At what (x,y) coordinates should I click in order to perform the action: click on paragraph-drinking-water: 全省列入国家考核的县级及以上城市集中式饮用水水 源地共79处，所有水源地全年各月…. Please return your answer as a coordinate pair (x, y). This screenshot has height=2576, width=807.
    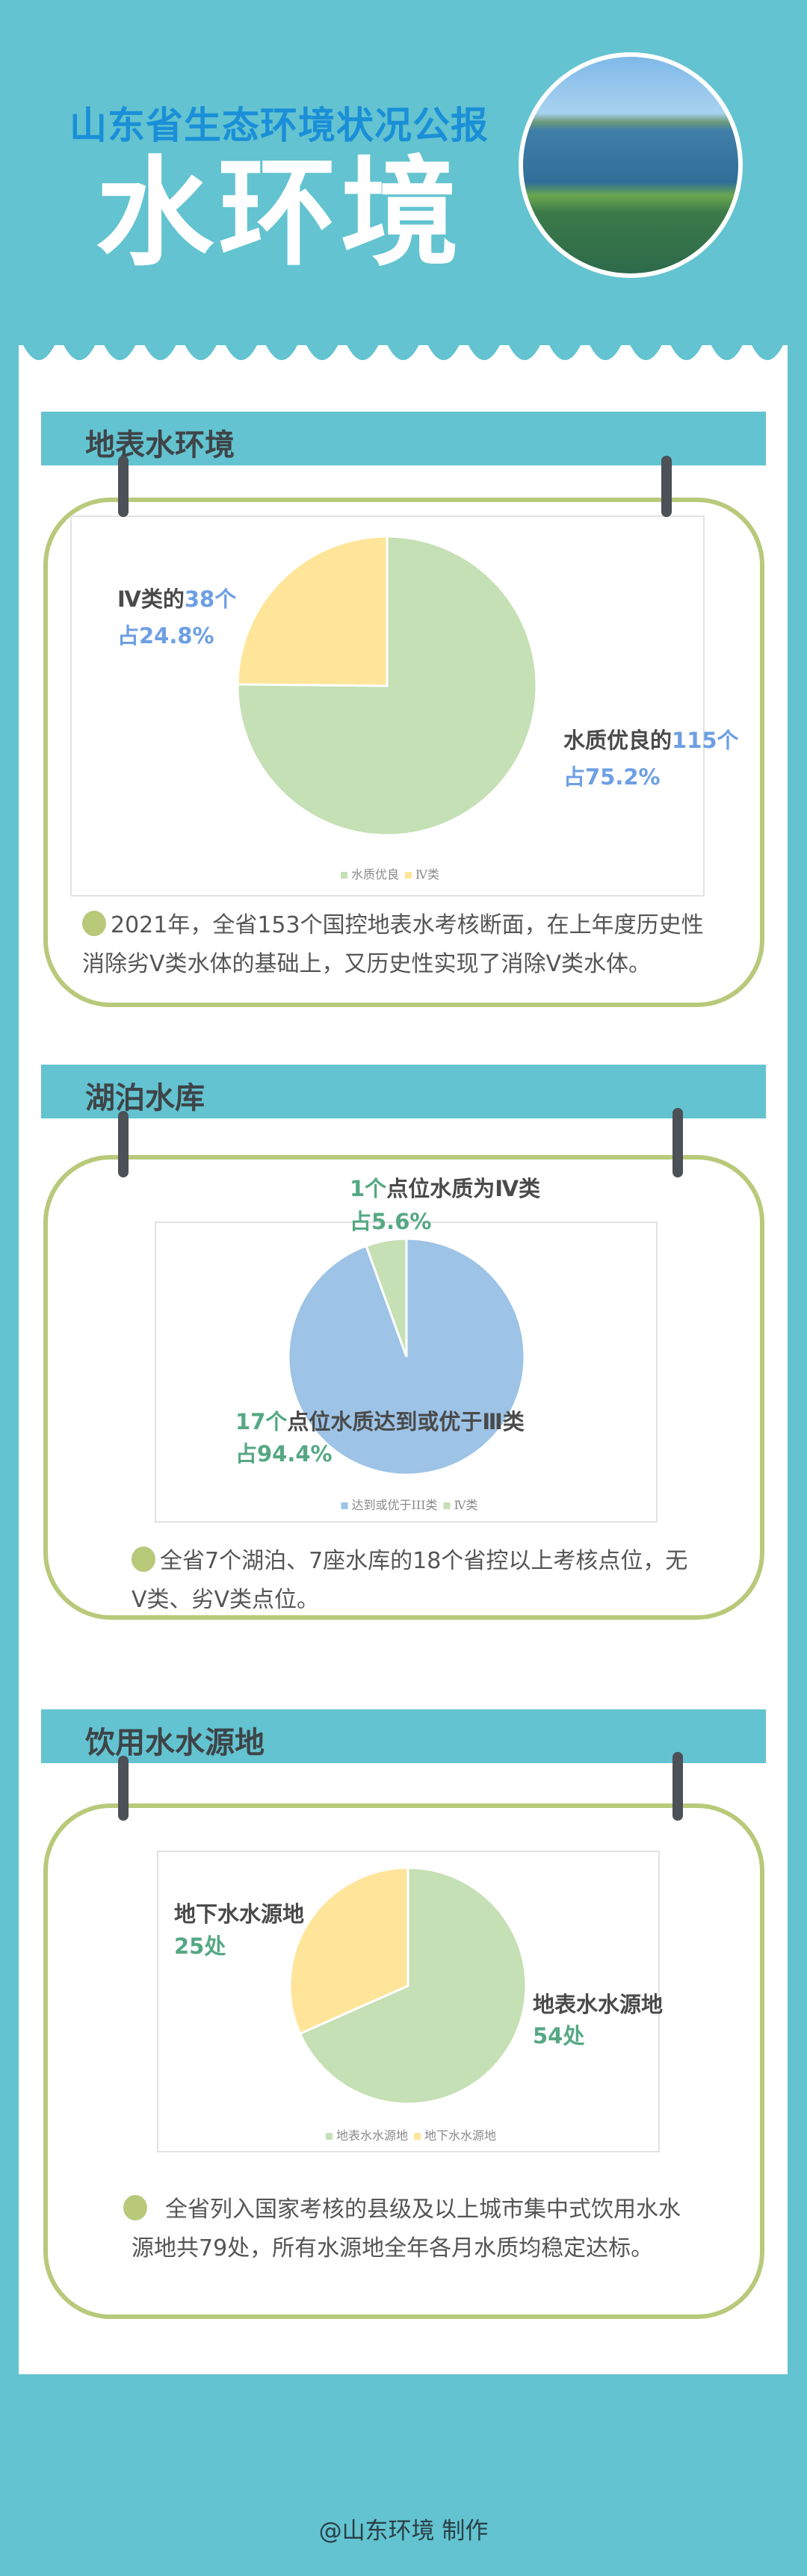
    Looking at the image, I should click on (433, 2229).